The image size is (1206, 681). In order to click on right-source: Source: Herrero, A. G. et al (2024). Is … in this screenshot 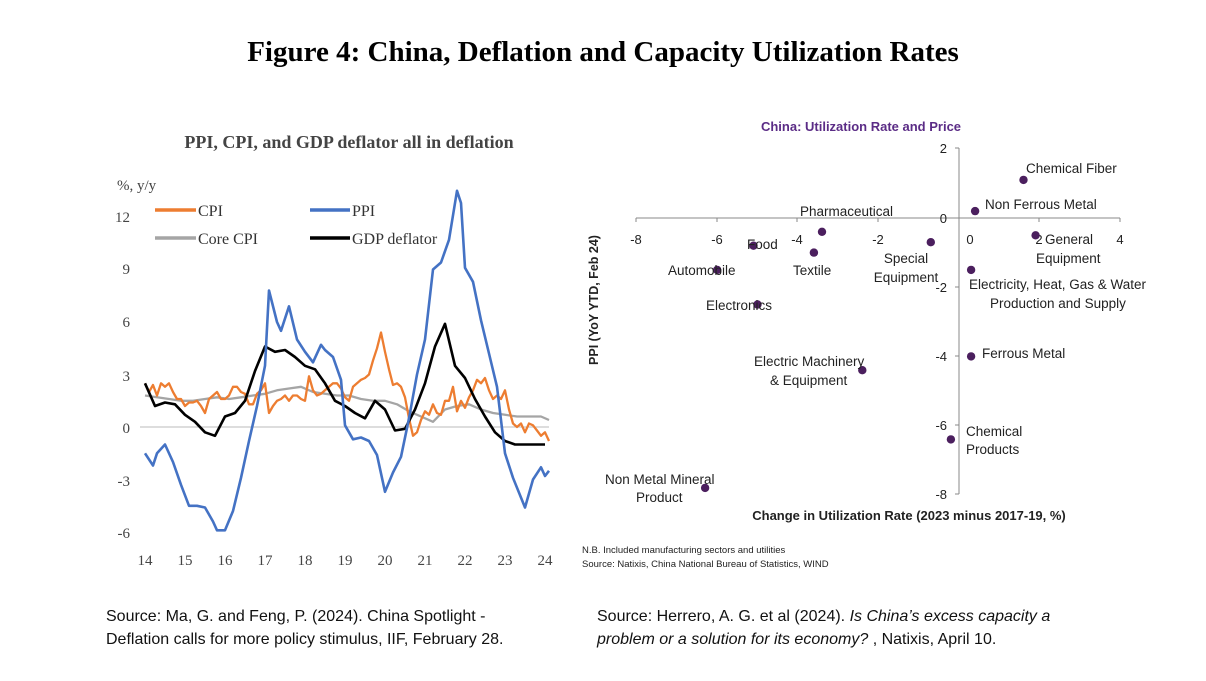, I will do `click(823, 628)`.